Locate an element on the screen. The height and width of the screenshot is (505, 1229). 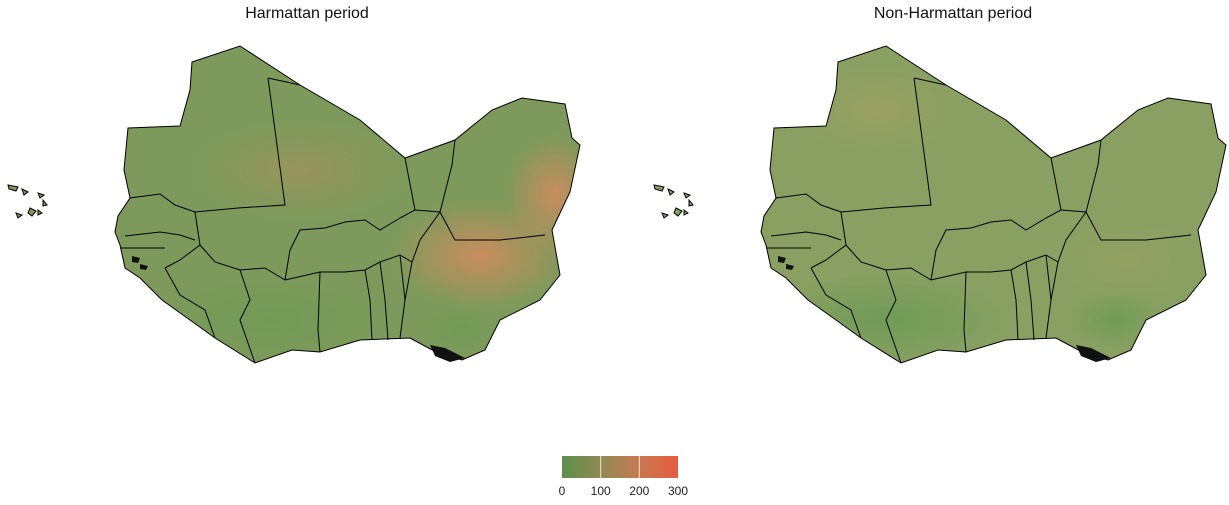
legend-tick-300: 300 is located at coordinates (678, 491).